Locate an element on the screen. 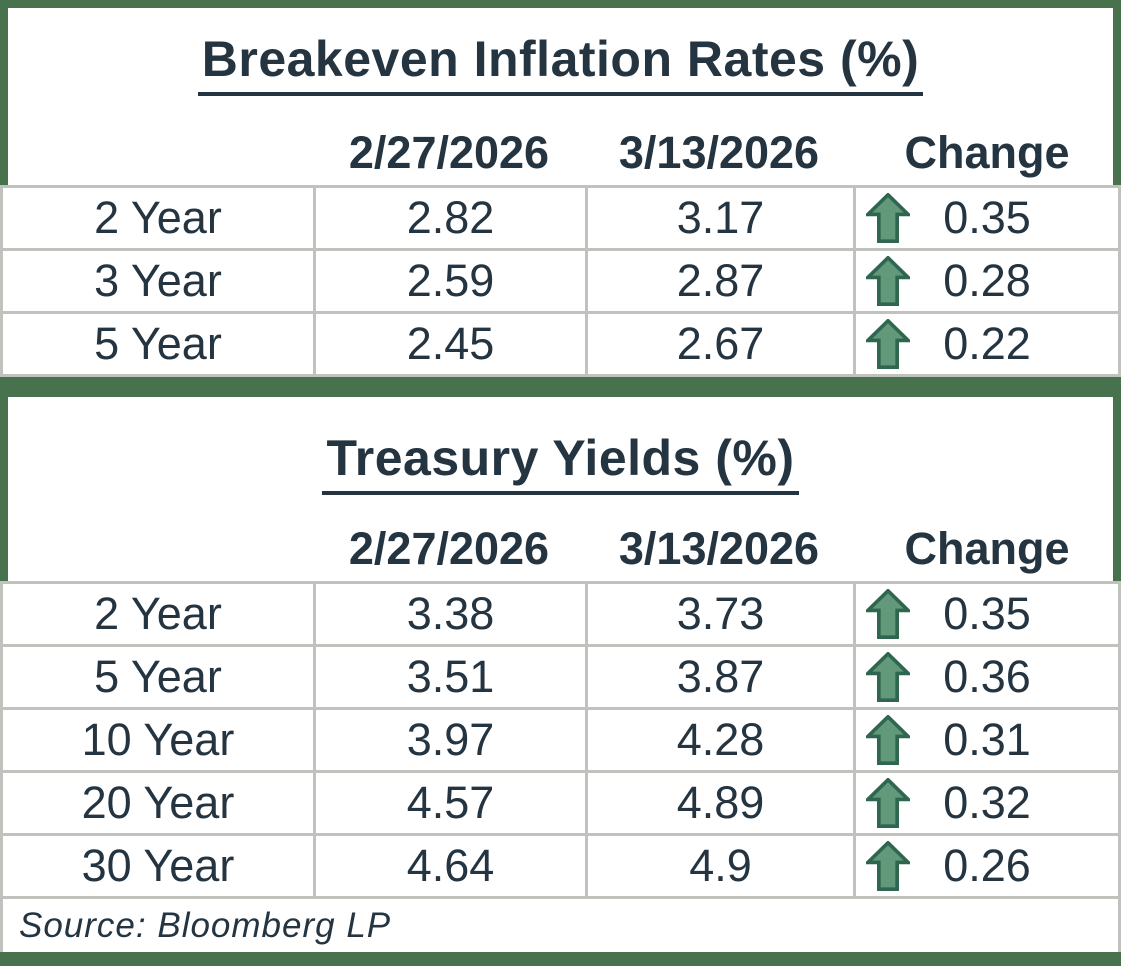 The width and height of the screenshot is (1121, 966). value-date2: 3.73 is located at coordinates (720, 614).